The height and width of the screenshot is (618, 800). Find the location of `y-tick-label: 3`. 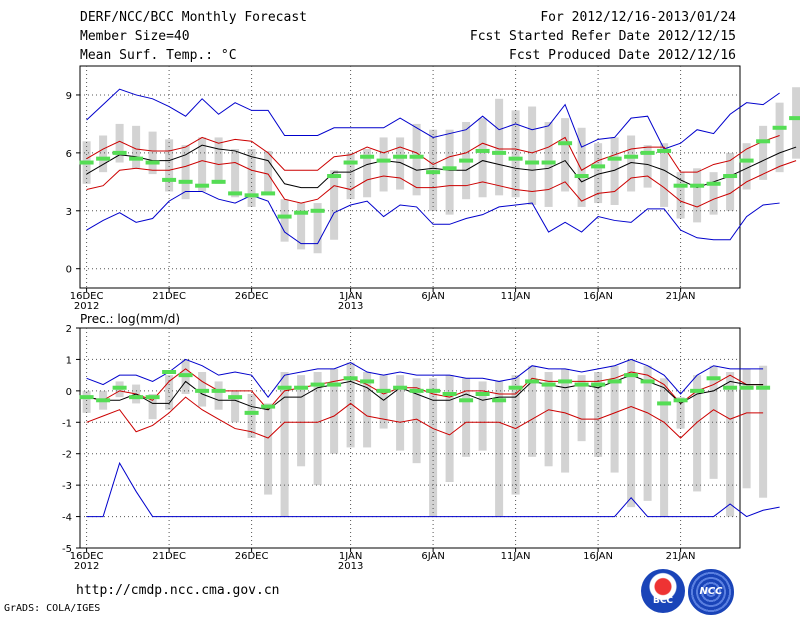

y-tick-label: 3 is located at coordinates (69, 212).